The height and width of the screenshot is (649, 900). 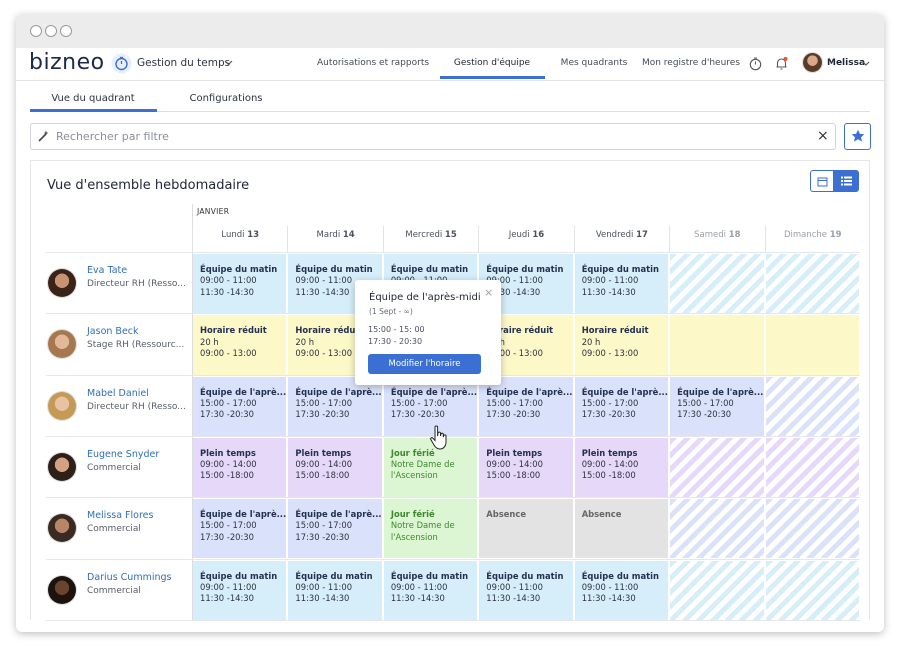 I want to click on shift-time: 11:30 -14:30, so click(x=513, y=598).